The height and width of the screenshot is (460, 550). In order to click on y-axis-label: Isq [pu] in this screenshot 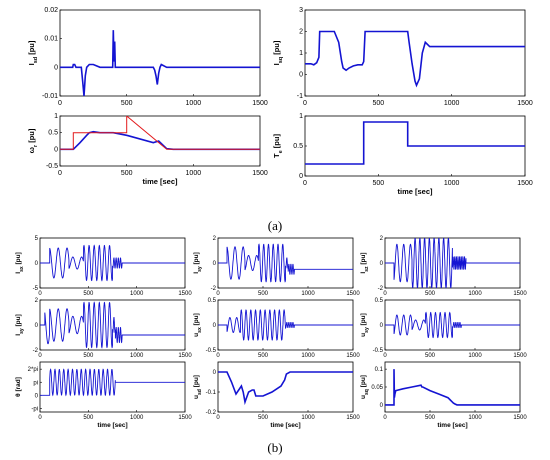, I will do `click(278, 52)`.